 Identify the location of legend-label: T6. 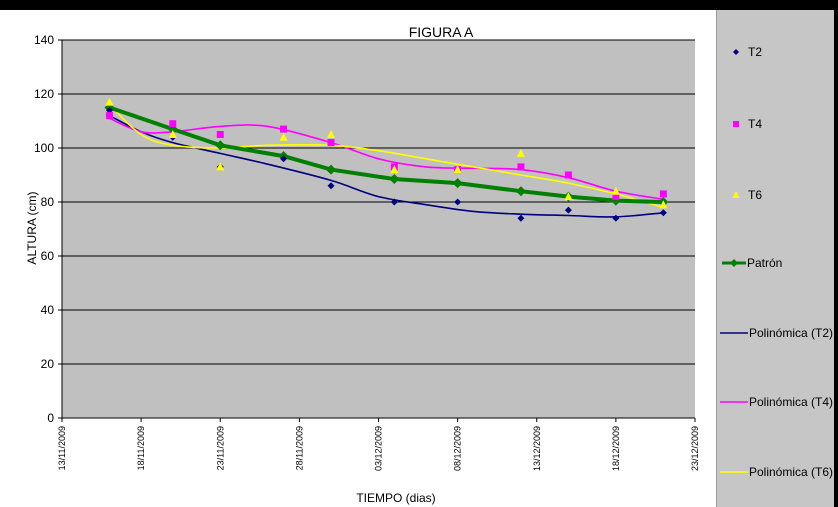
(755, 195).